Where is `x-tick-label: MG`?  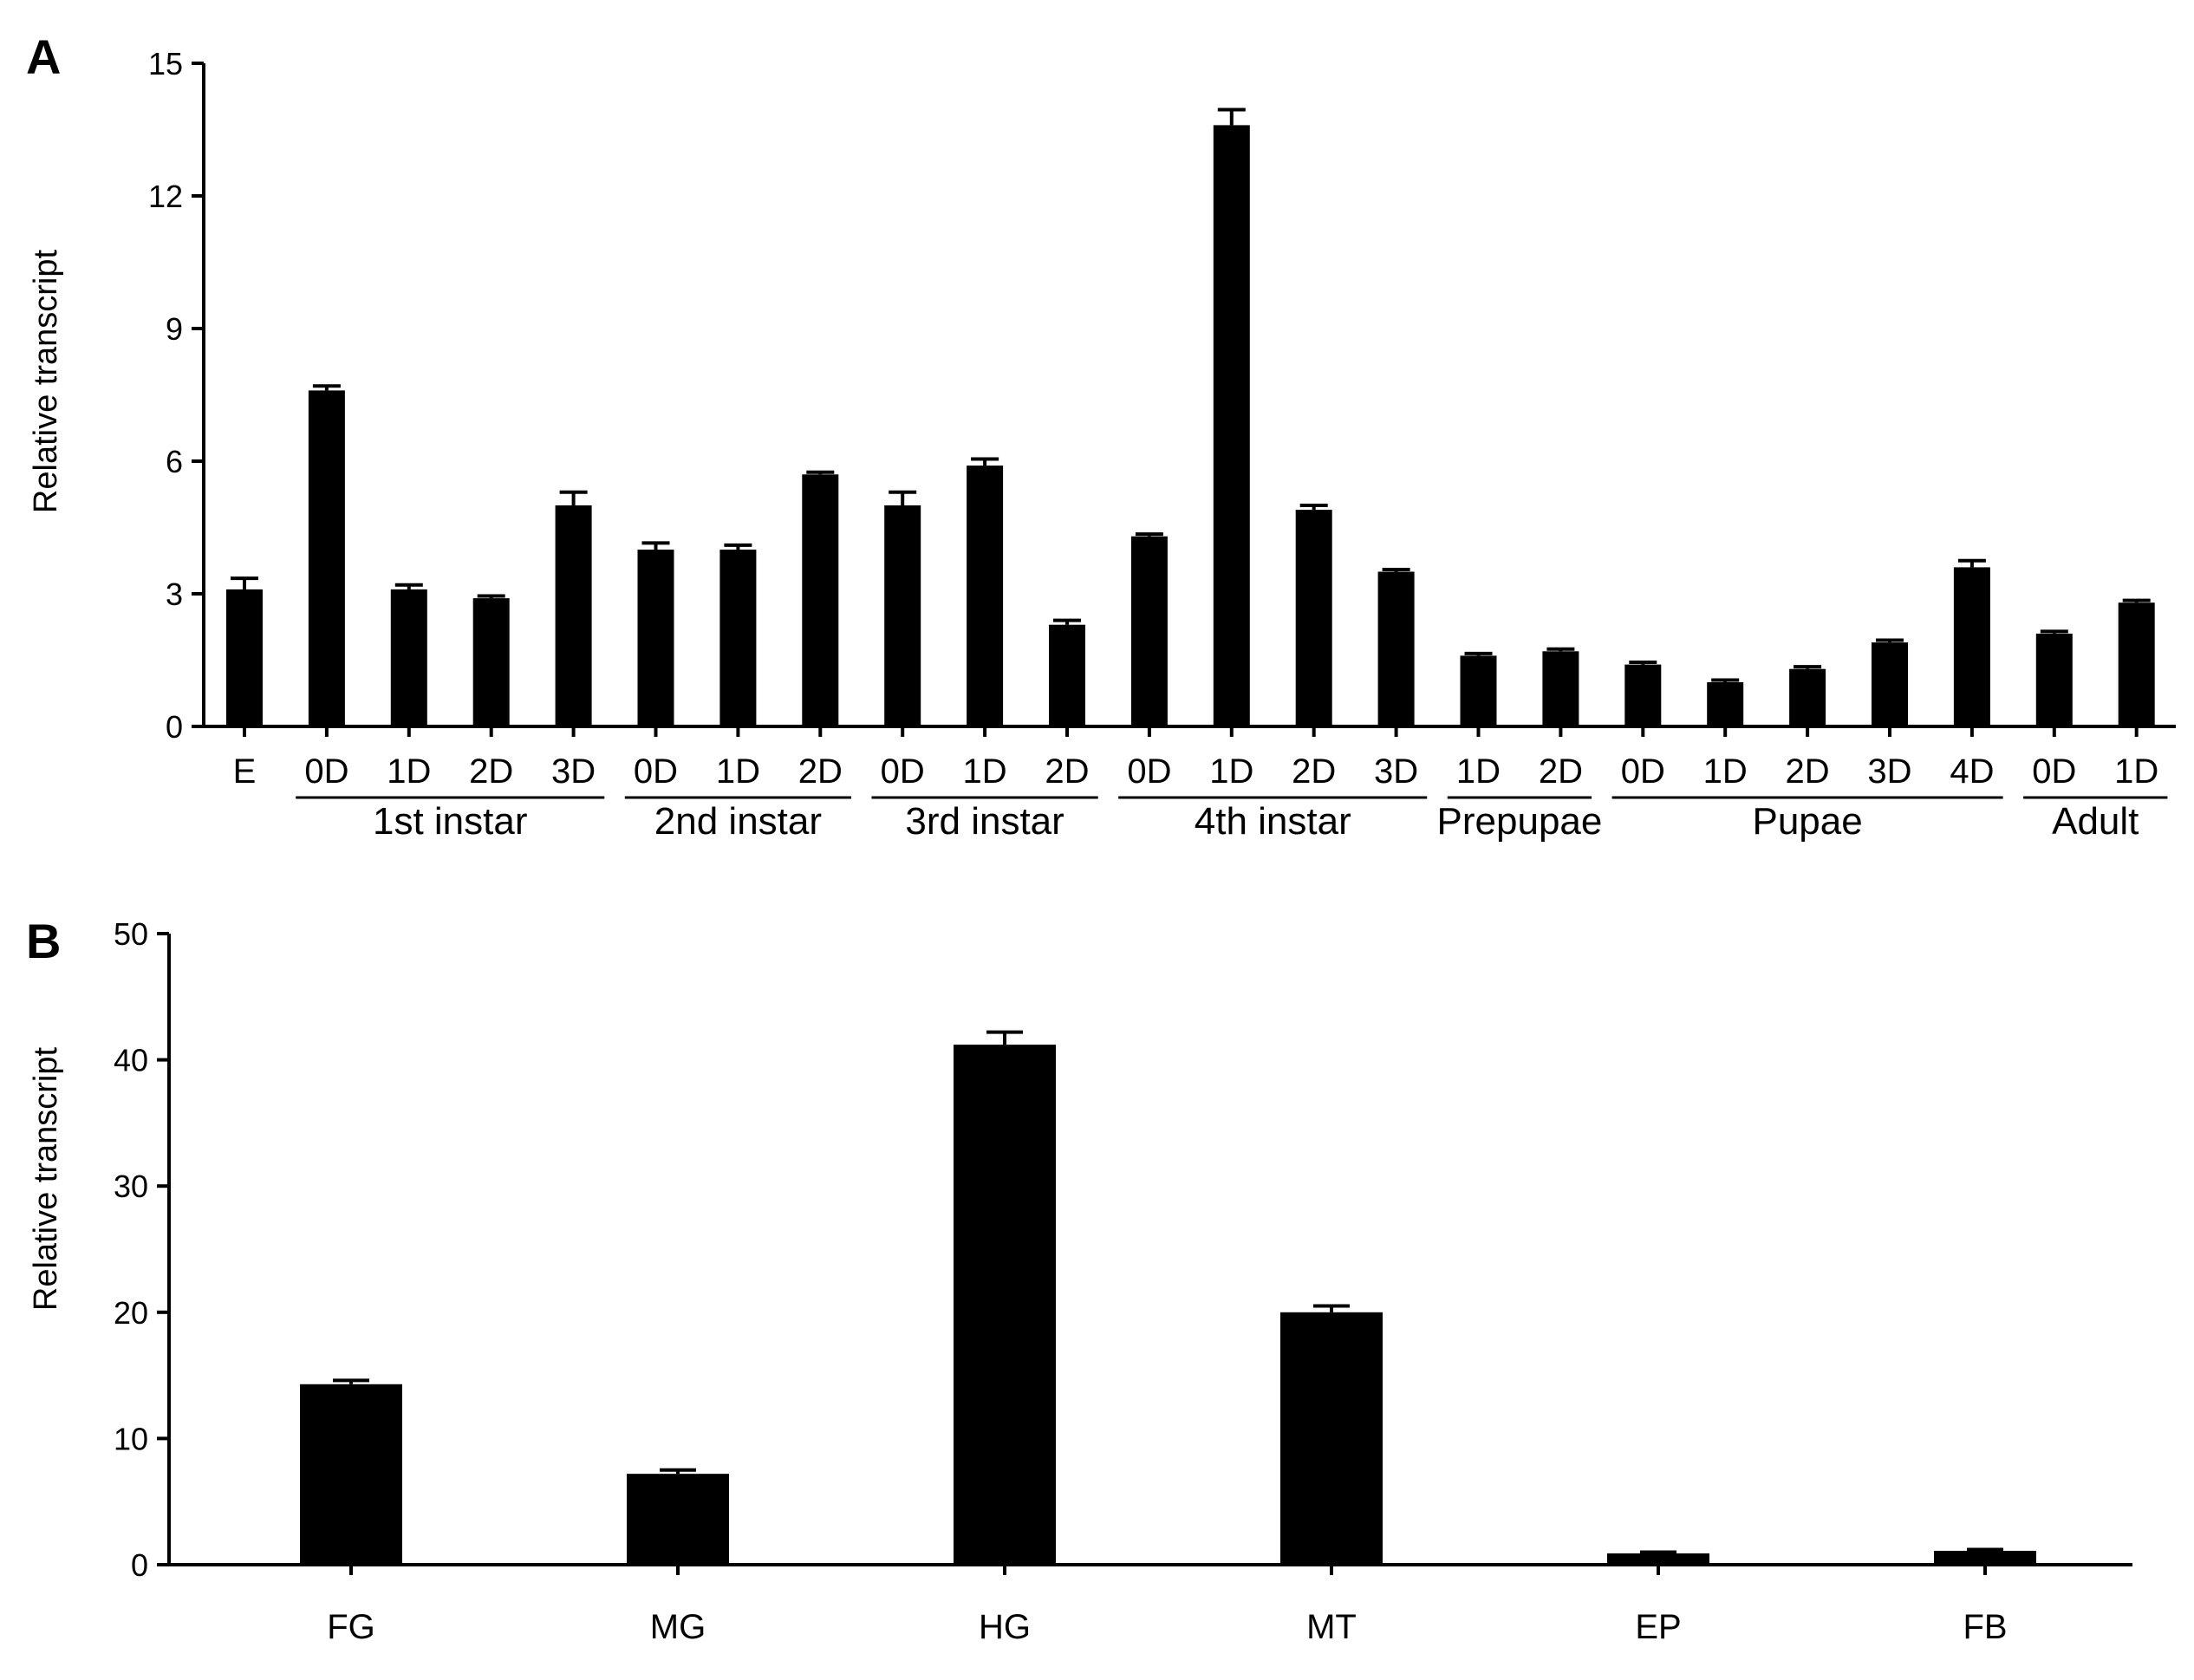 x-tick-label: MG is located at coordinates (678, 1627).